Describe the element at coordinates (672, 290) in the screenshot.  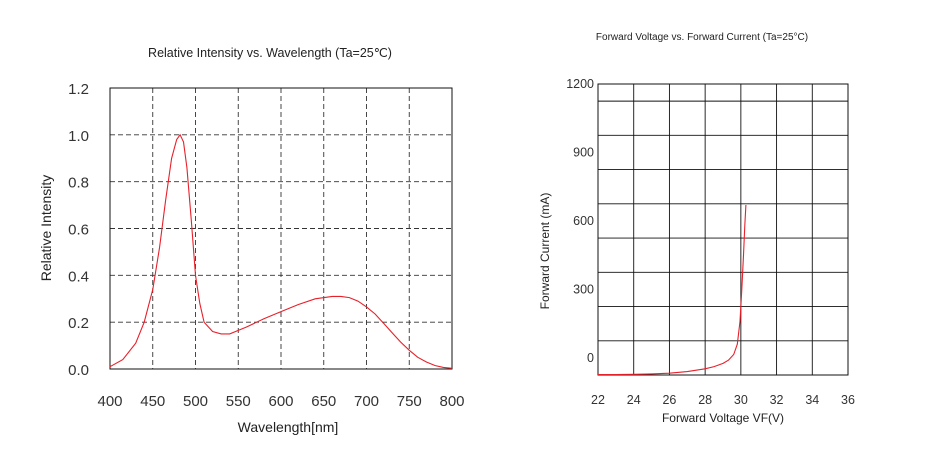
I see `voltage-series-line` at that location.